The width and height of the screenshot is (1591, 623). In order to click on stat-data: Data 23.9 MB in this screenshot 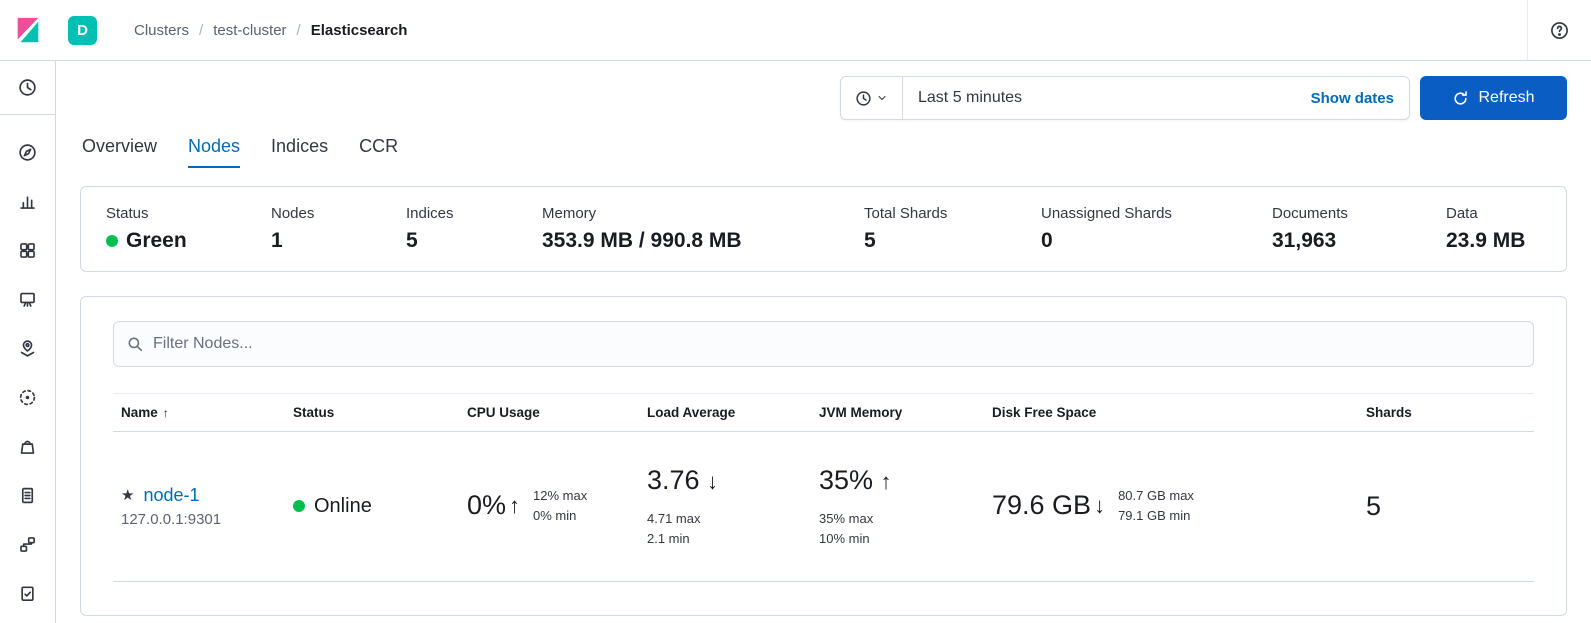, I will do `click(1493, 229)`.